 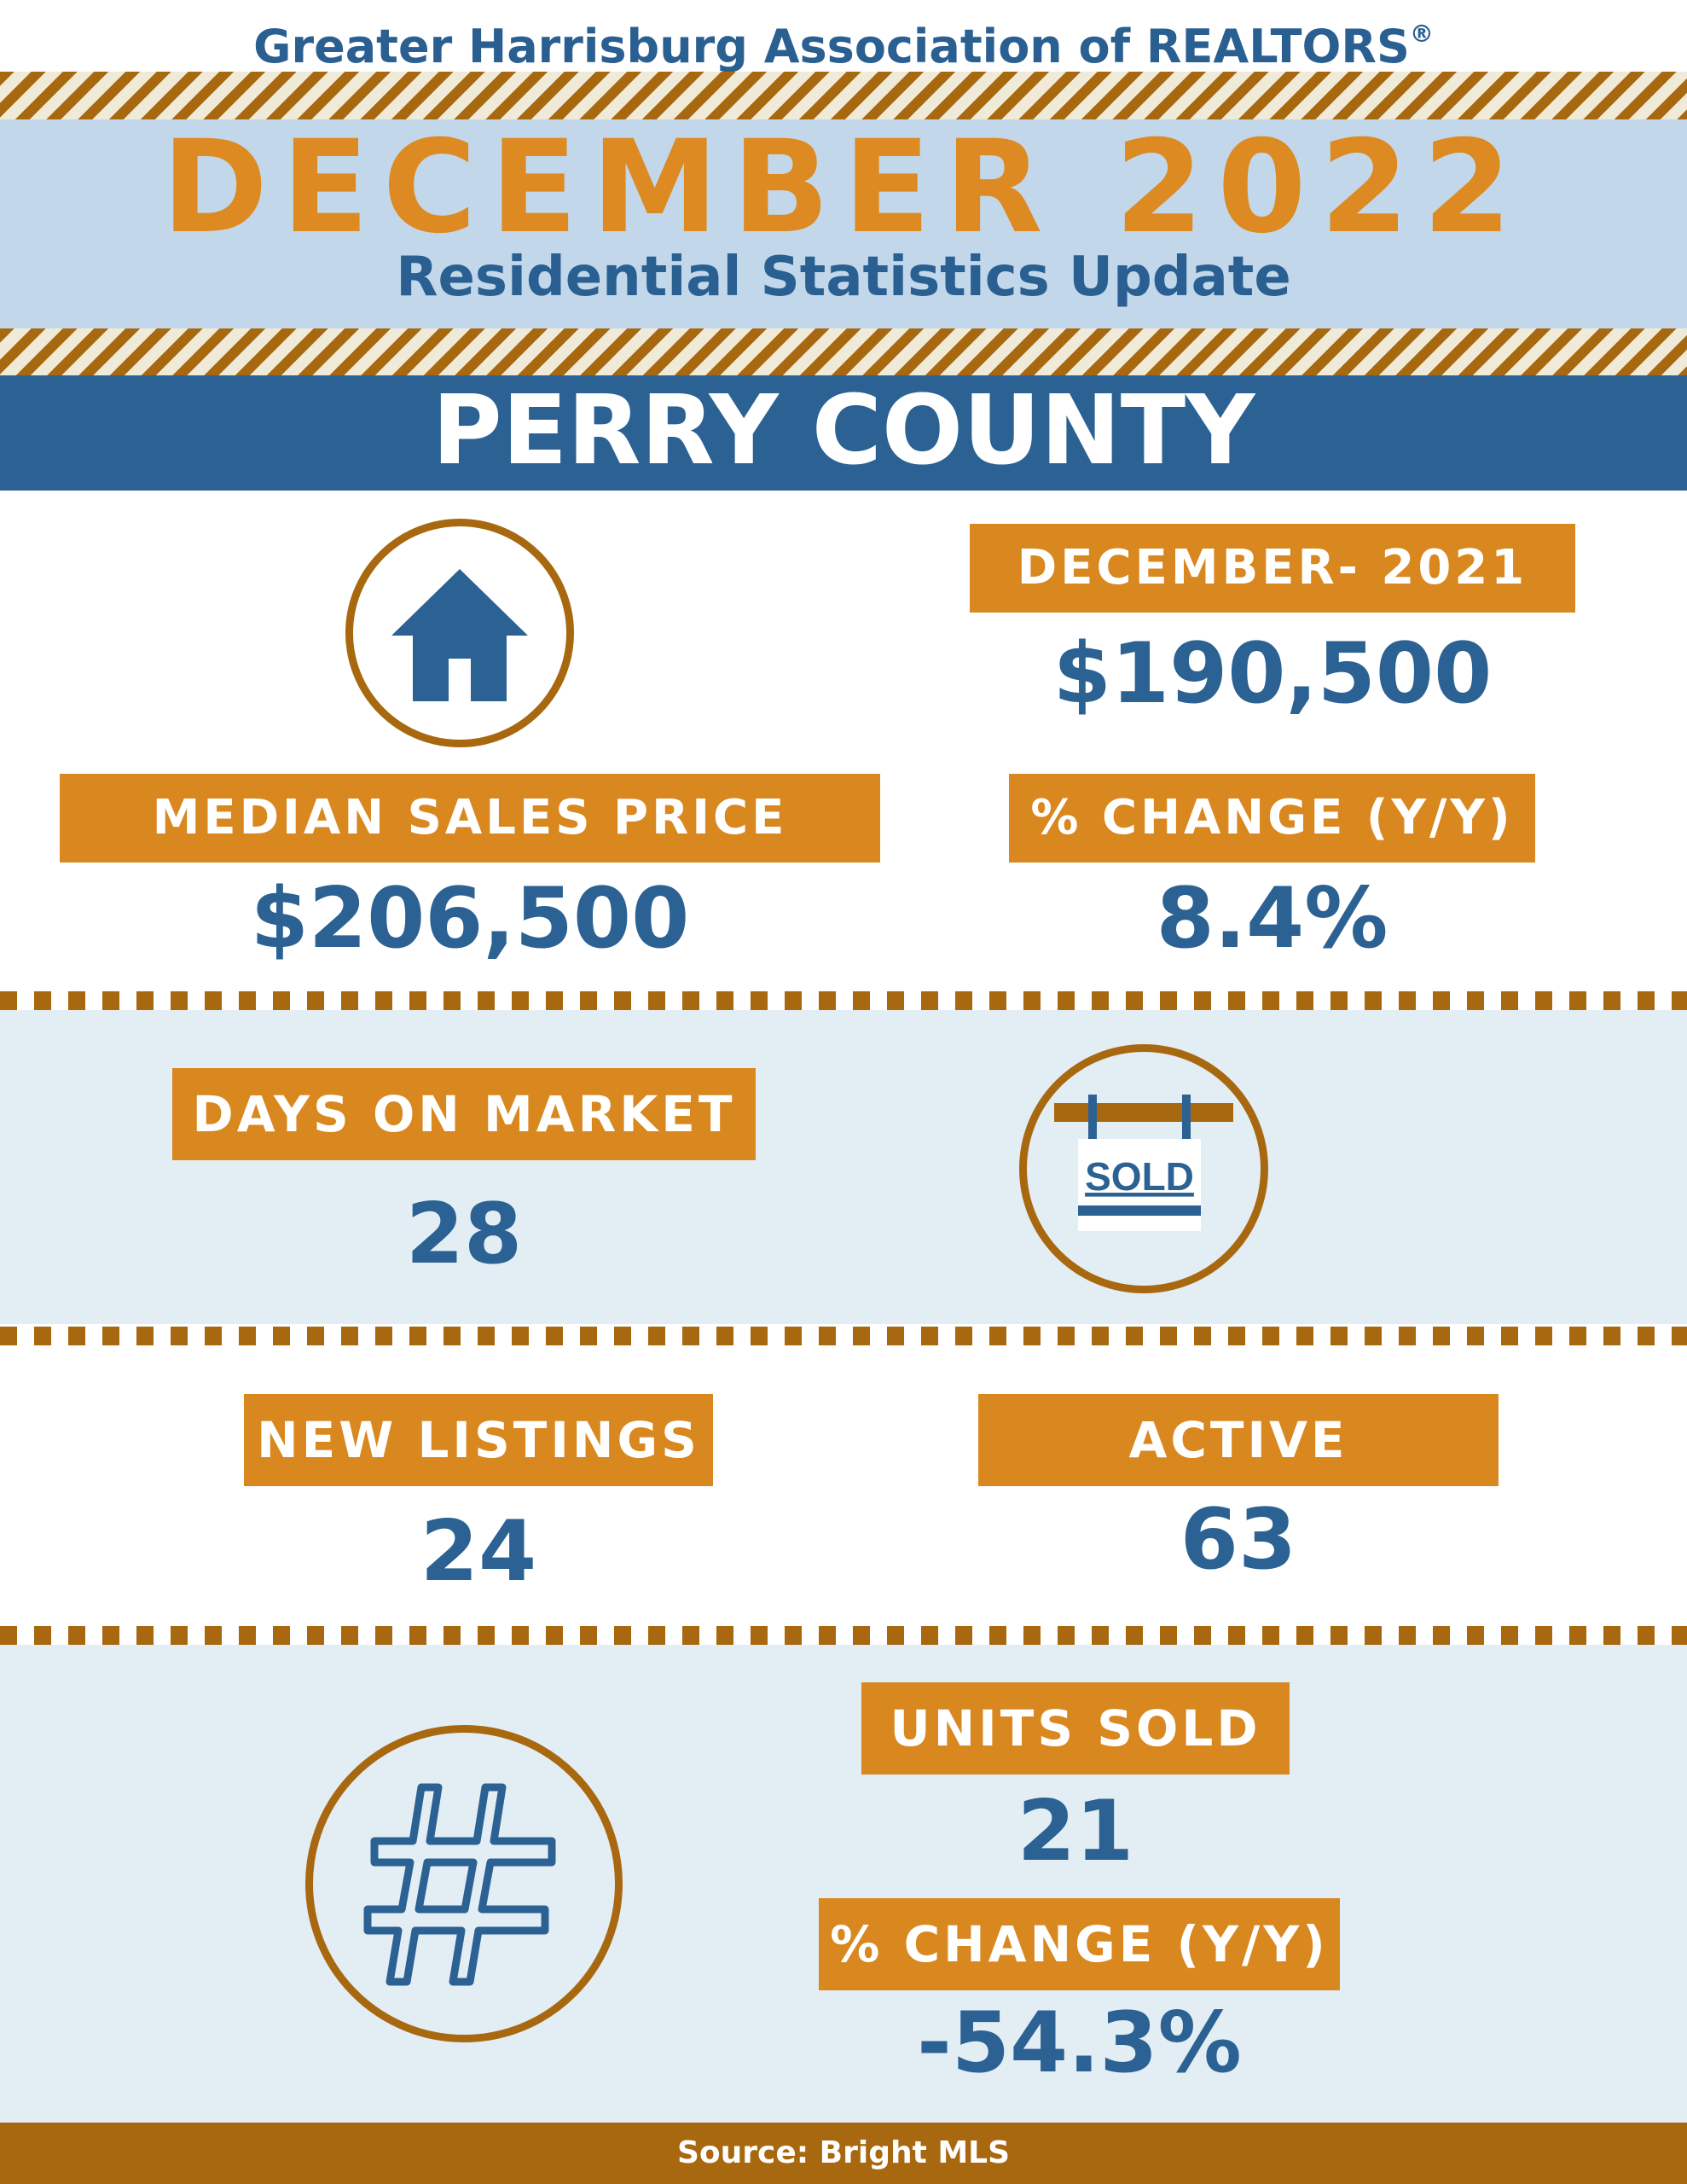 What do you see at coordinates (464, 1234) in the screenshot?
I see `days-on-market-value: 28` at bounding box center [464, 1234].